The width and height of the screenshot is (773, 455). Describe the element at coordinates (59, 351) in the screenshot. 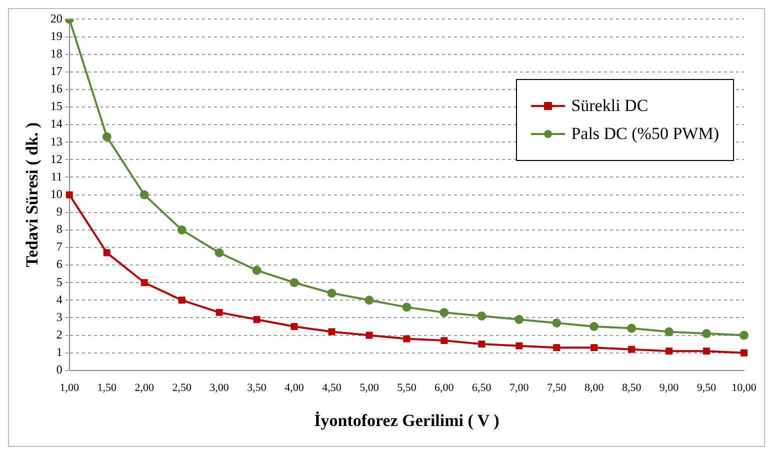

I see `y-tick-label: 1` at that location.